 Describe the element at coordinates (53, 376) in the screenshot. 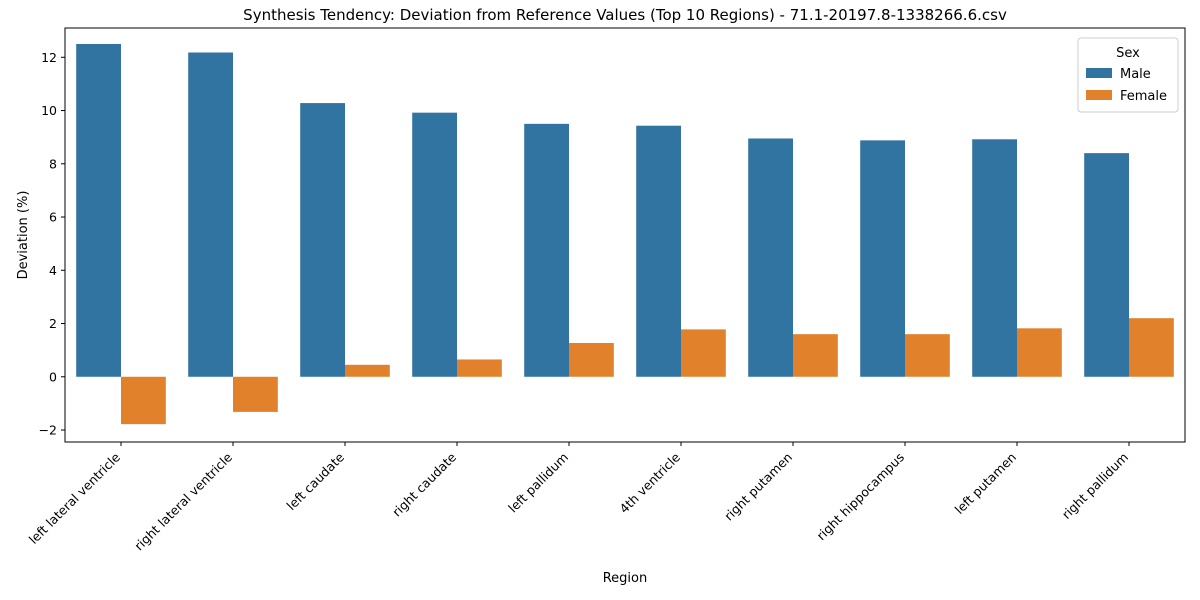

I see `y-tick-label: 0` at that location.